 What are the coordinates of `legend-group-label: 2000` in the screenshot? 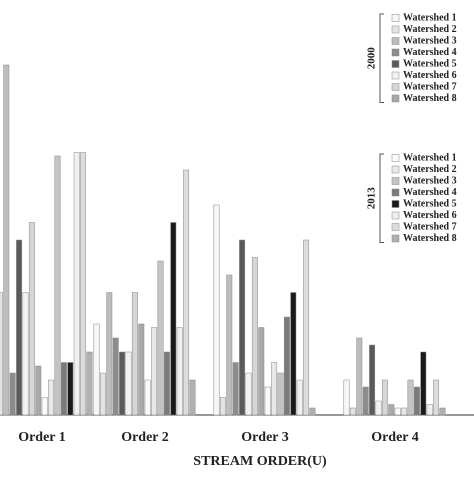 It's located at (372, 58).